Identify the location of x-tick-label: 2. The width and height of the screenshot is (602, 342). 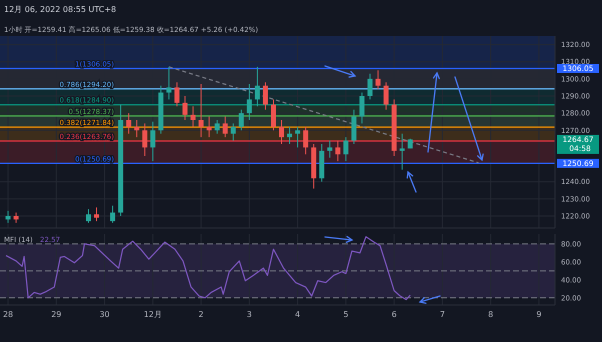
(201, 314).